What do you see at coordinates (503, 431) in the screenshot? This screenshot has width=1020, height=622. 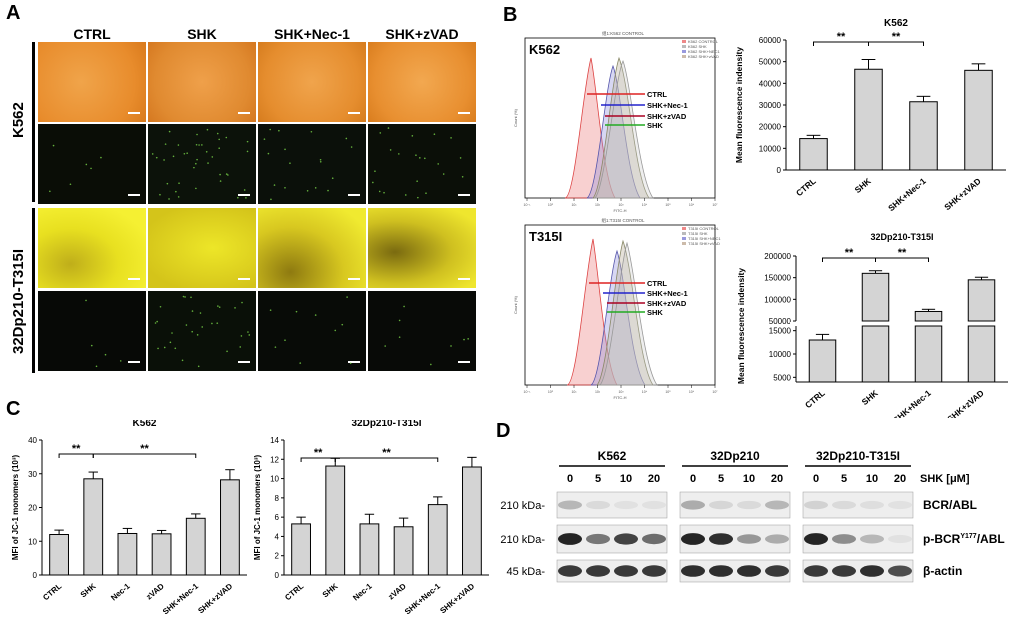 I see `panel-d-letter: D` at bounding box center [503, 431].